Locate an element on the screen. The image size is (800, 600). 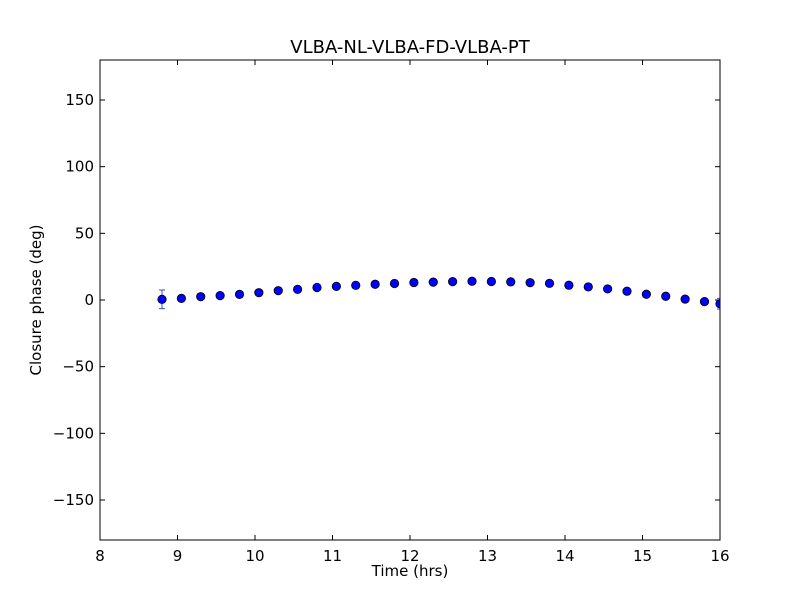
x-tick-label: 15 is located at coordinates (642, 556).